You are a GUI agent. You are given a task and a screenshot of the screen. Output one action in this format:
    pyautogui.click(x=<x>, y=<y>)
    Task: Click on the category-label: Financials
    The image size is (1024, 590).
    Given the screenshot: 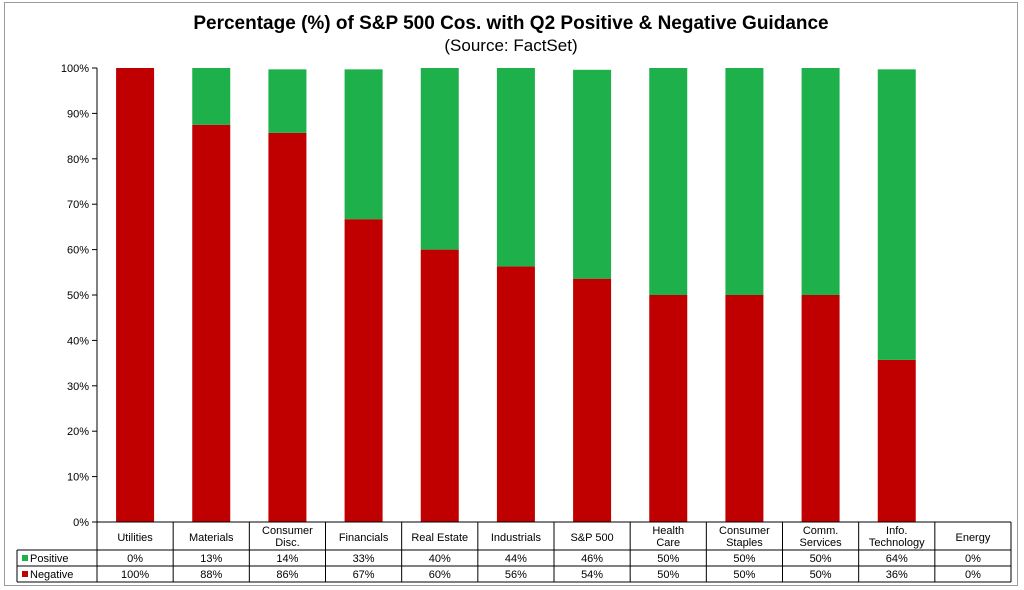 What is the action you would take?
    pyautogui.click(x=364, y=538)
    